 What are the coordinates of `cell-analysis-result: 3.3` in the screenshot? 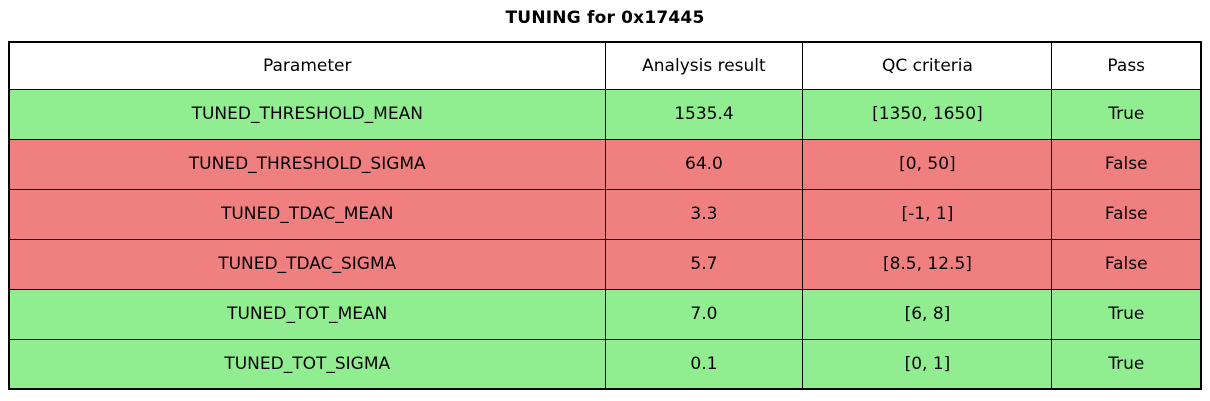 It's located at (704, 214).